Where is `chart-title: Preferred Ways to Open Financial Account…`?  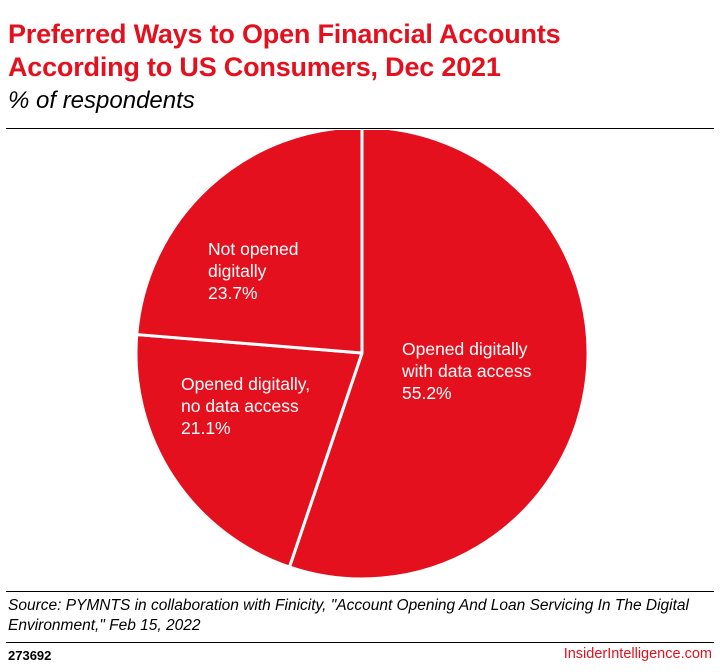 chart-title: Preferred Ways to Open Financial Account… is located at coordinates (284, 50).